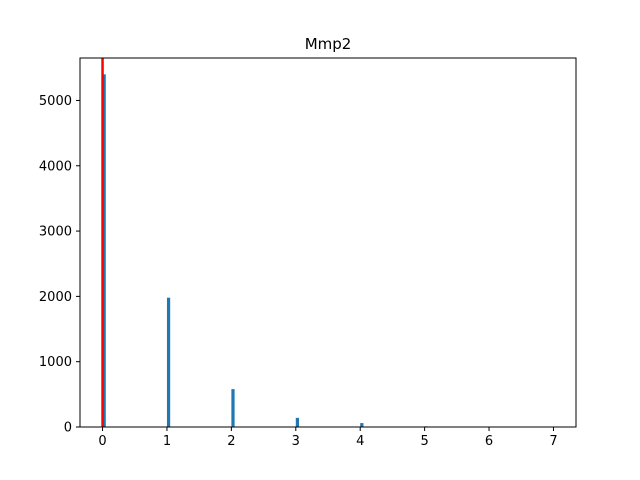 The width and height of the screenshot is (640, 480). I want to click on x-tick-label: 5, so click(424, 441).